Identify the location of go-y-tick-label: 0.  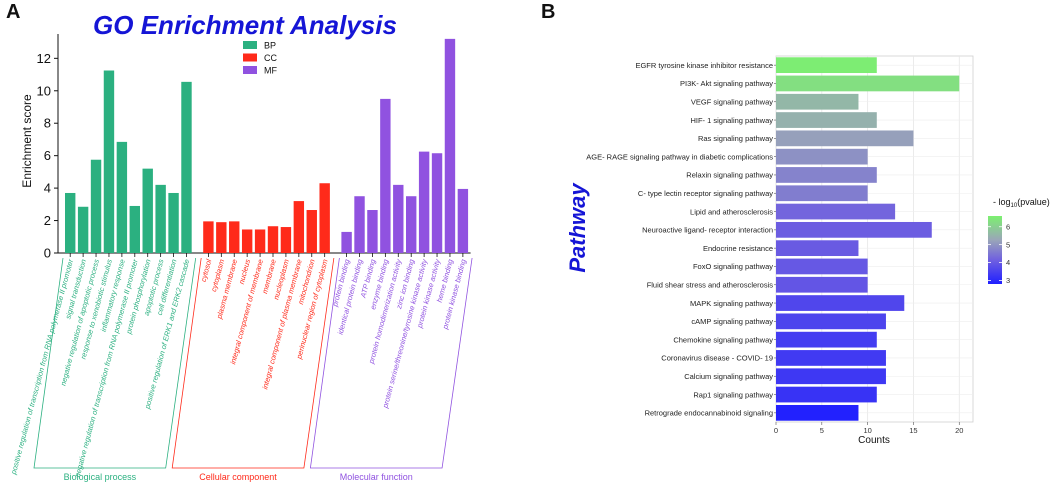
(47, 253).